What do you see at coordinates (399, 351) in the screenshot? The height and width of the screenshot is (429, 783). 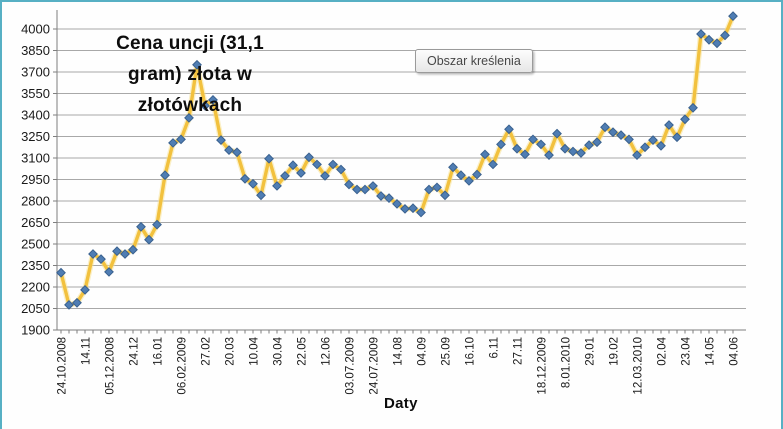 I see `x-axis-label: 14.08` at bounding box center [399, 351].